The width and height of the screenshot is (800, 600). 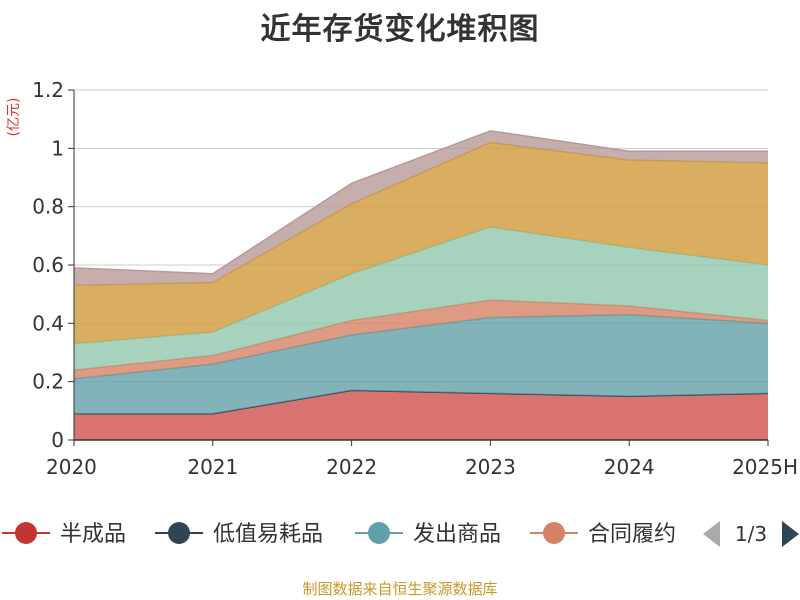 What do you see at coordinates (400, 589) in the screenshot?
I see `source-note: 制图数据来自恒生聚源数据库` at bounding box center [400, 589].